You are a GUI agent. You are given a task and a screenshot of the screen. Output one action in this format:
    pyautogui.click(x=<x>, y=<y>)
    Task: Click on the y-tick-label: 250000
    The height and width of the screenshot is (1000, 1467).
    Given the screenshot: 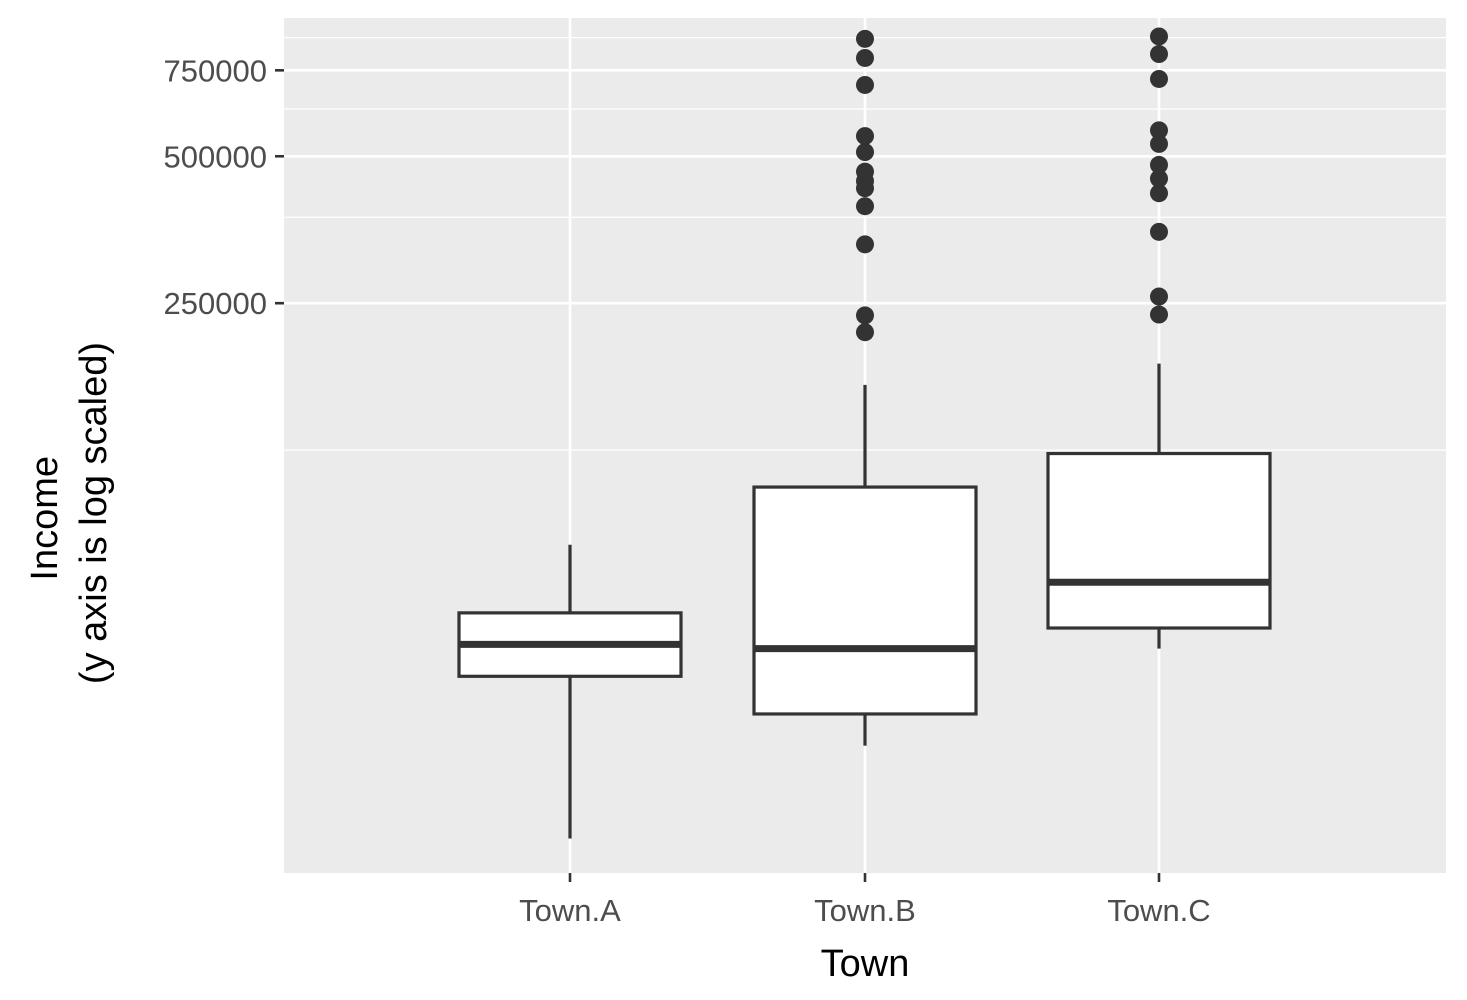 What is the action you would take?
    pyautogui.click(x=215, y=303)
    